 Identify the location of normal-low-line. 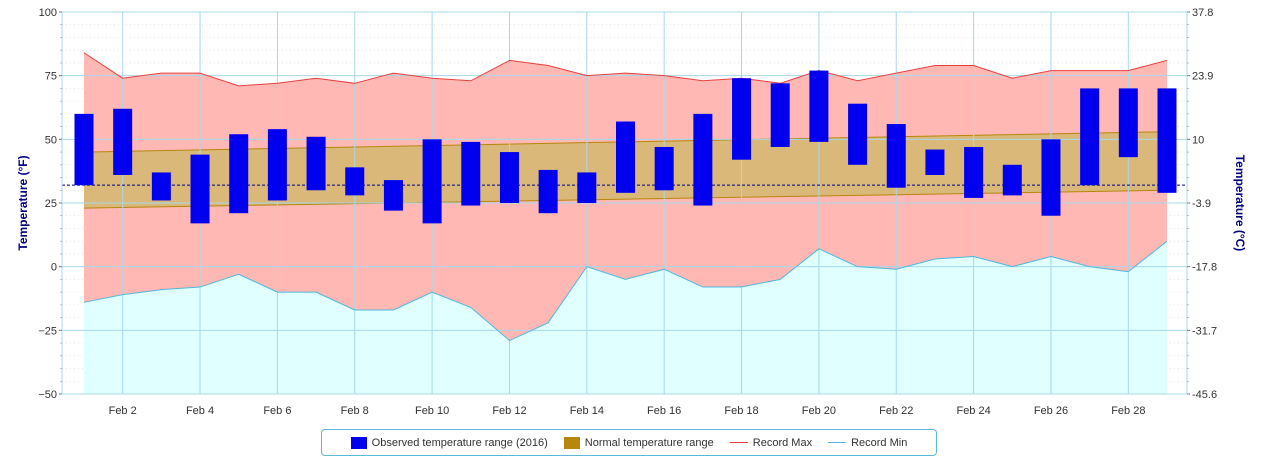
(625, 199).